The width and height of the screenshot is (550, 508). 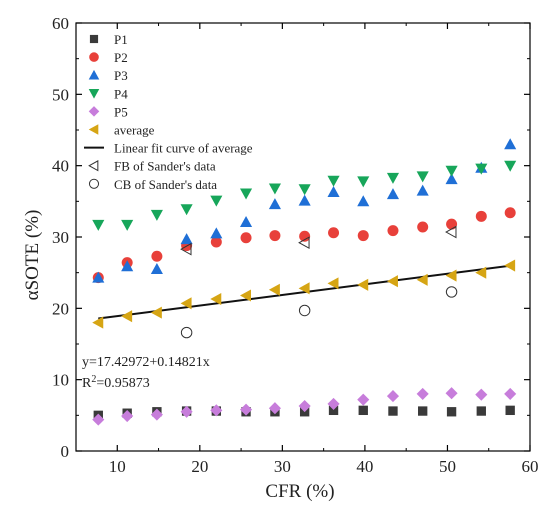 What do you see at coordinates (282, 466) in the screenshot?
I see `x-tick-label: 30` at bounding box center [282, 466].